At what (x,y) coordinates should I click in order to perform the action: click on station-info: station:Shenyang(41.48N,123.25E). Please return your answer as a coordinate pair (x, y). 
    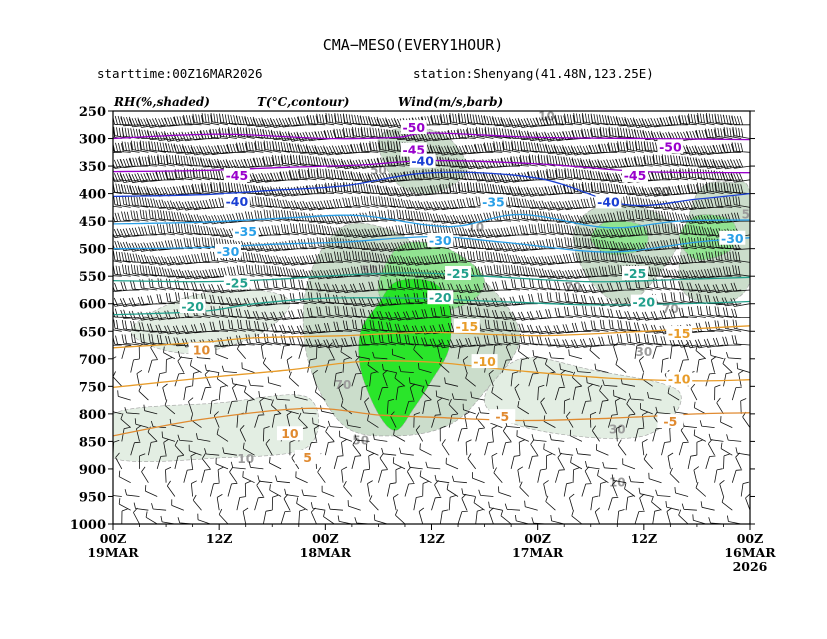
    Looking at the image, I should click on (533, 73).